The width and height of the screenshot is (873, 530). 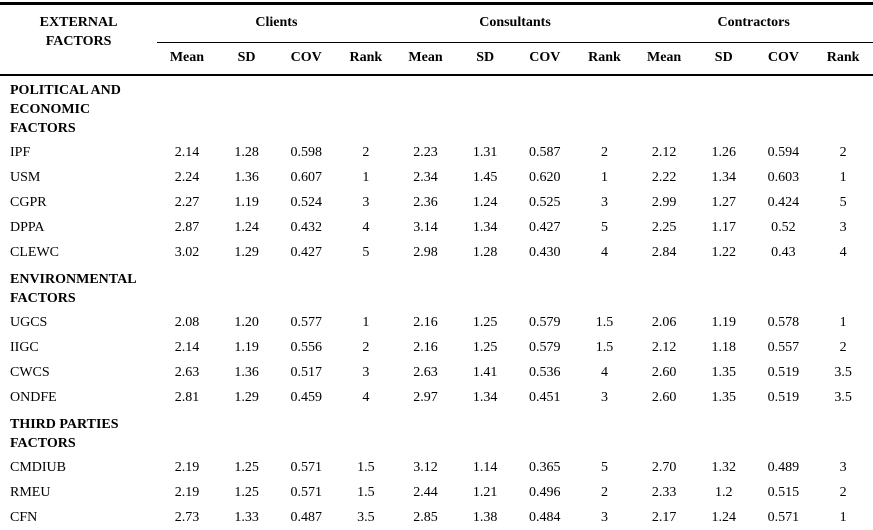 I want to click on consultants-rank-cell: 5, so click(x=604, y=467).